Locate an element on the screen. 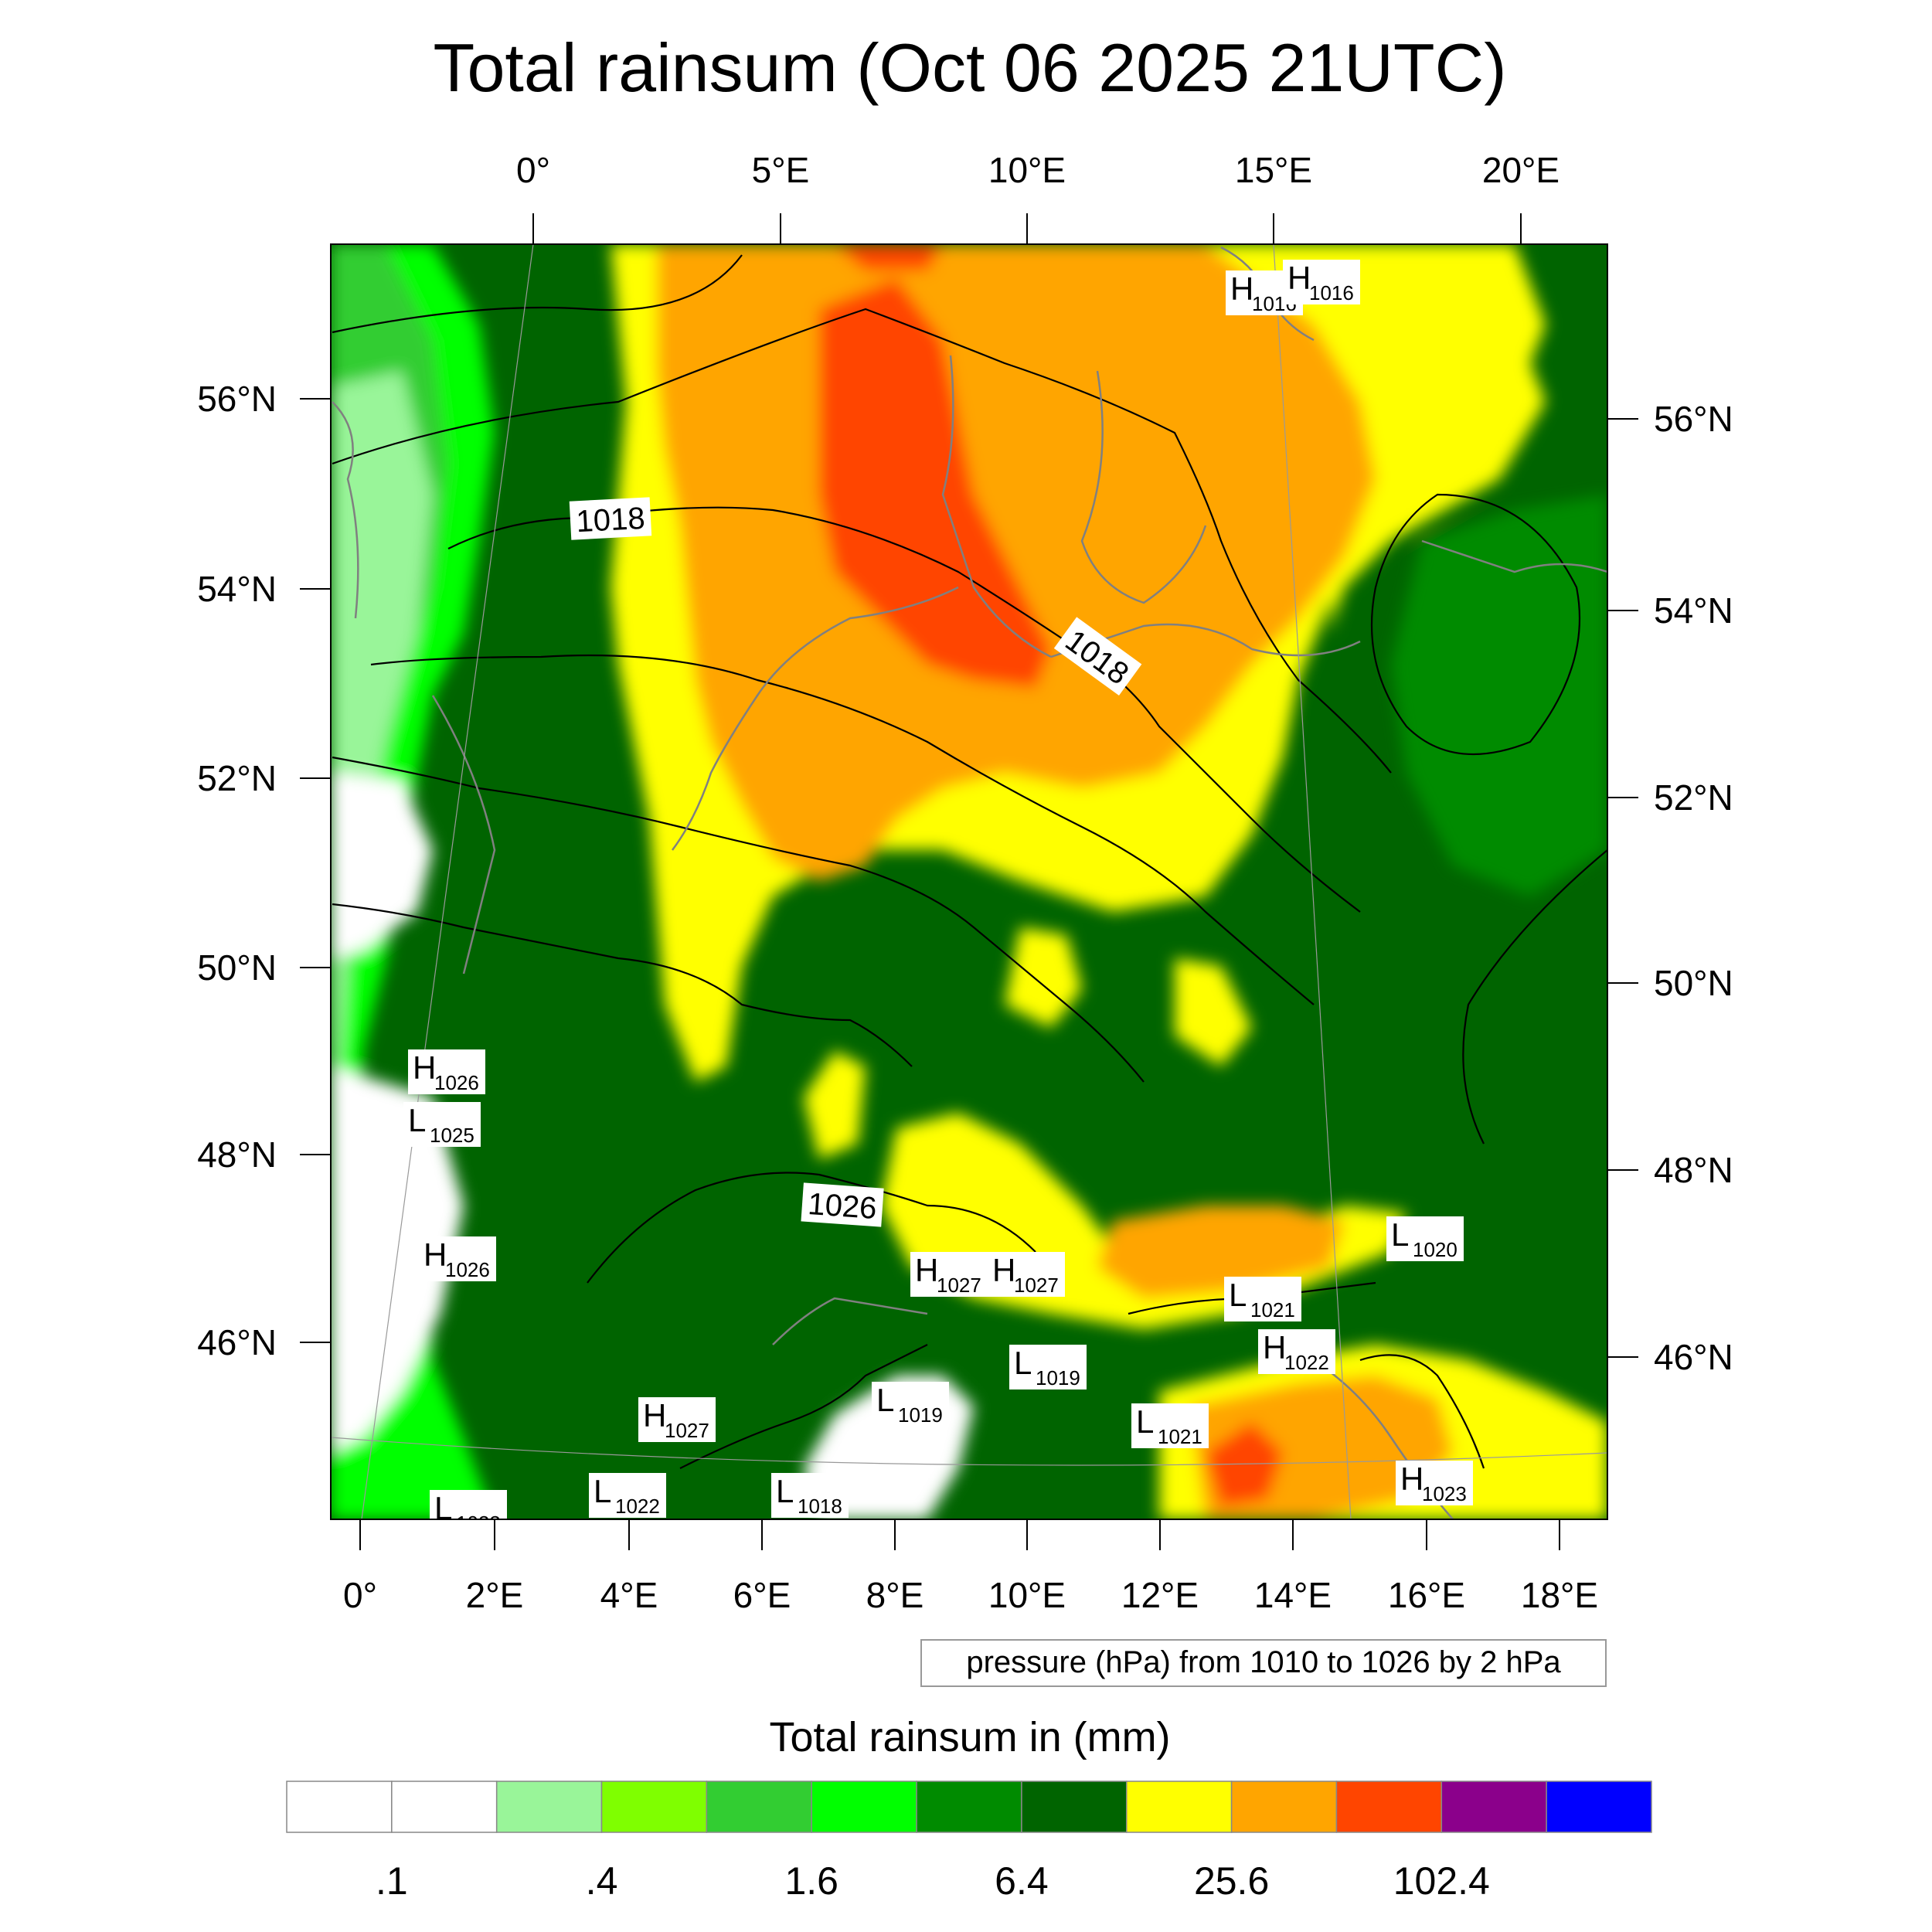 This screenshot has width=1932, height=1932. colorbar-tick-label: .1 is located at coordinates (392, 1881).